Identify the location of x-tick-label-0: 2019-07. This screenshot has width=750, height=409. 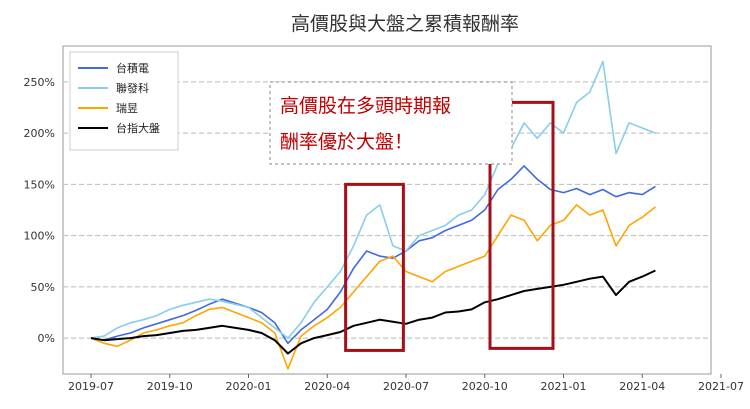
(91, 386).